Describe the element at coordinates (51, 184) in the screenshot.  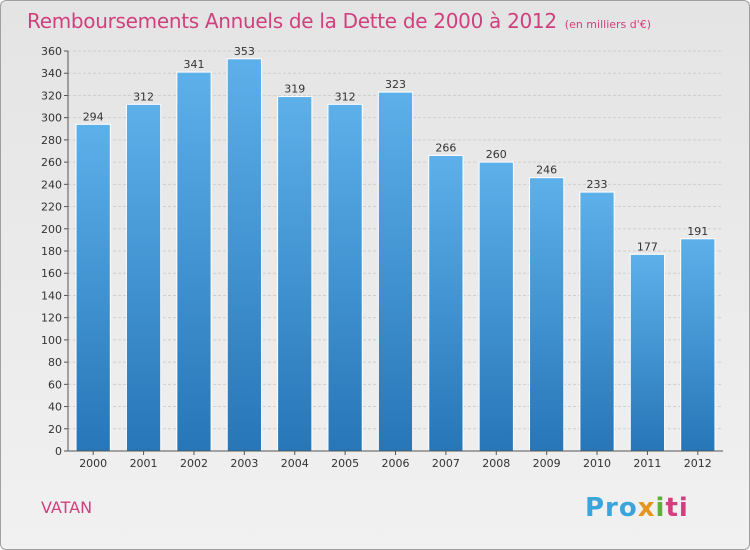
I see `y-tick-label: 240` at that location.